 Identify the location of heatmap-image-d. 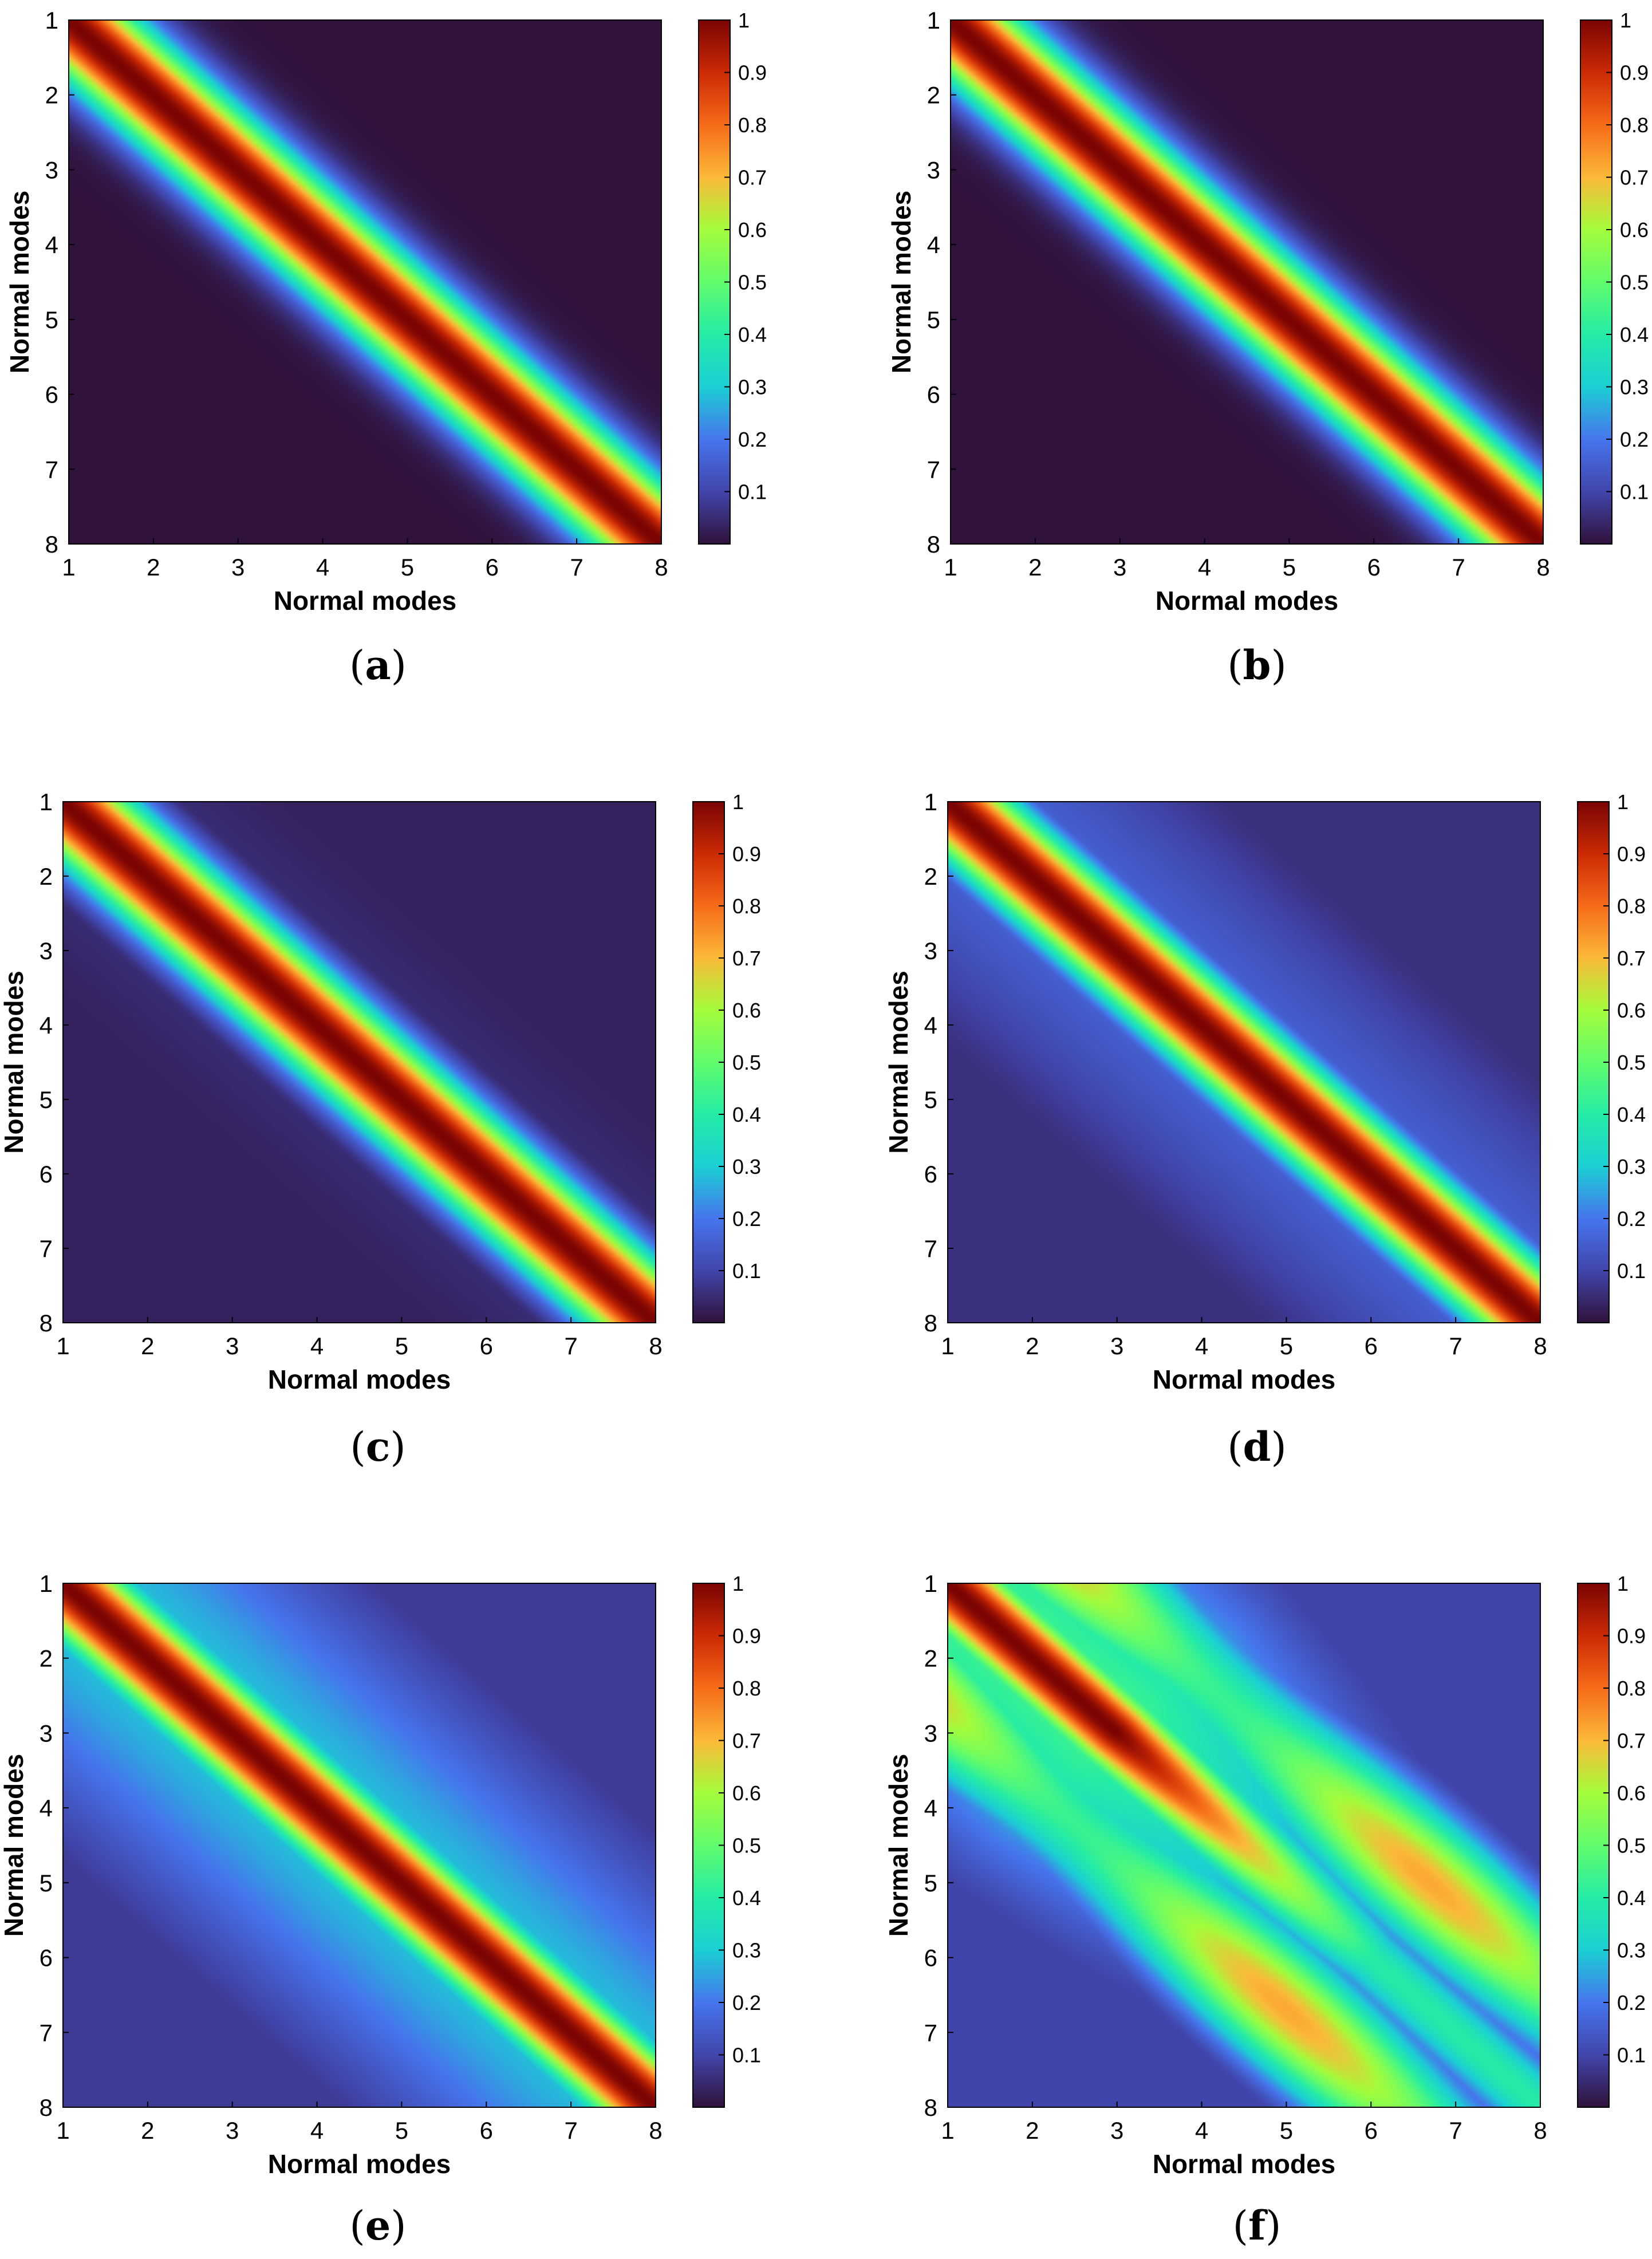
(1244, 1062).